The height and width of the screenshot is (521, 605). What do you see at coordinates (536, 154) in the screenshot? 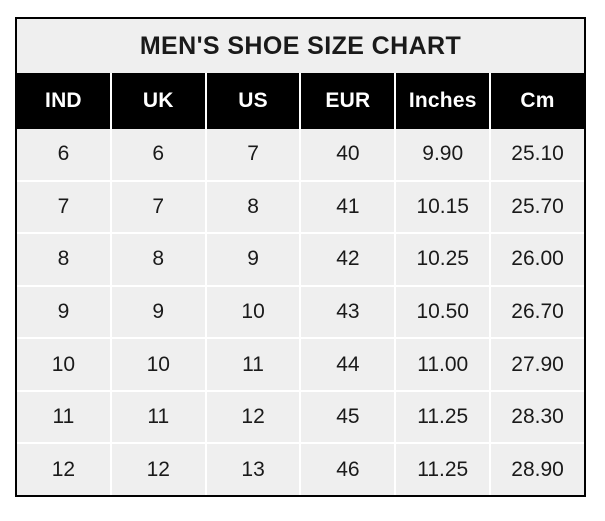
I see `cell-cm: 25.10` at bounding box center [536, 154].